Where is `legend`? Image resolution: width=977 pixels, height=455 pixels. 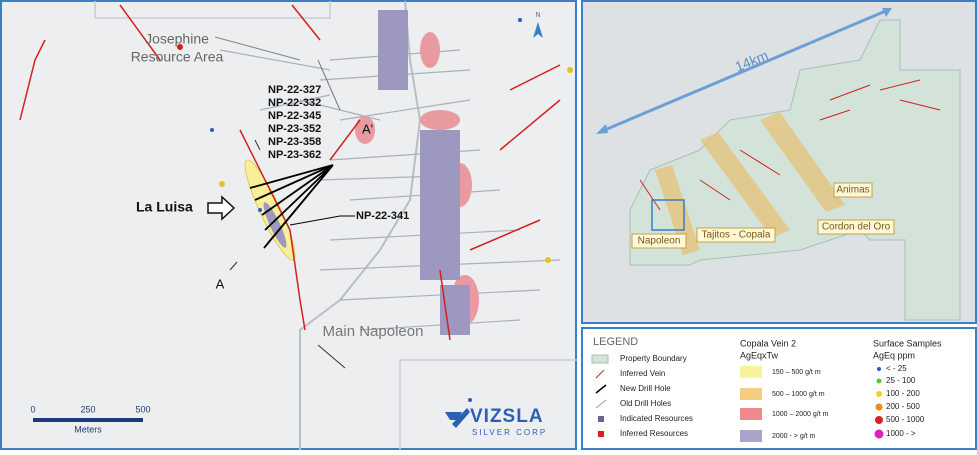
legend is located at coordinates (779, 388).